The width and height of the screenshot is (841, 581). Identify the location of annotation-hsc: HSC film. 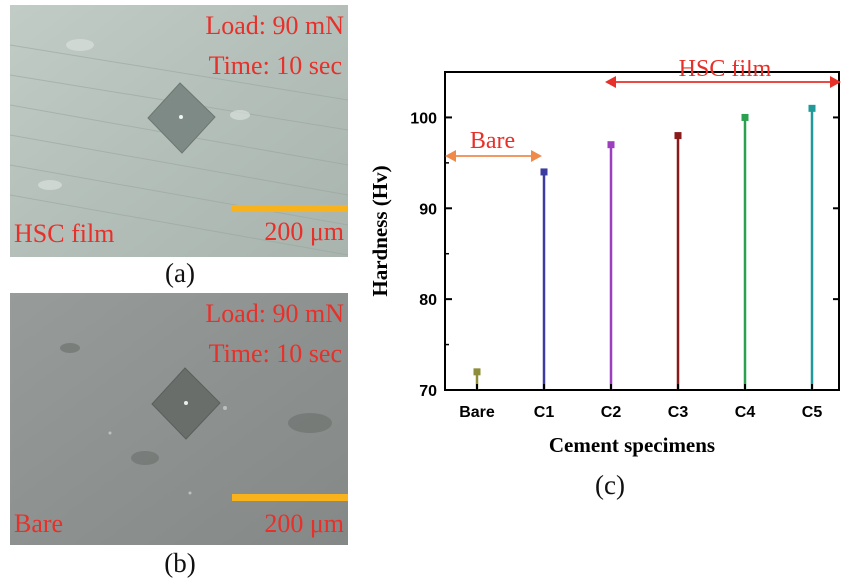
(725, 71).